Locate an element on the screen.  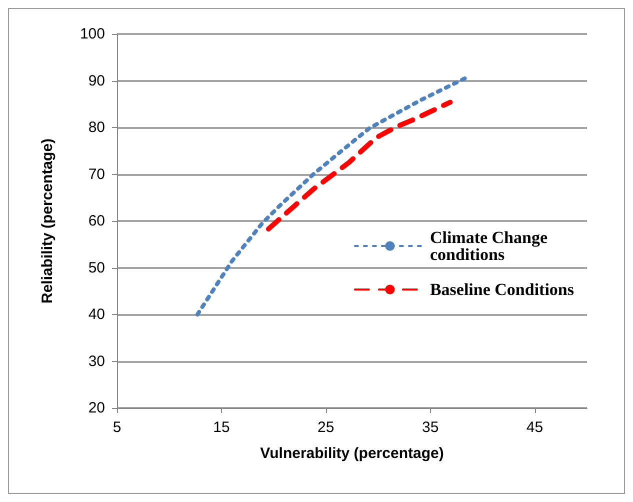
y-tick-label: 70 is located at coordinates (96, 174).